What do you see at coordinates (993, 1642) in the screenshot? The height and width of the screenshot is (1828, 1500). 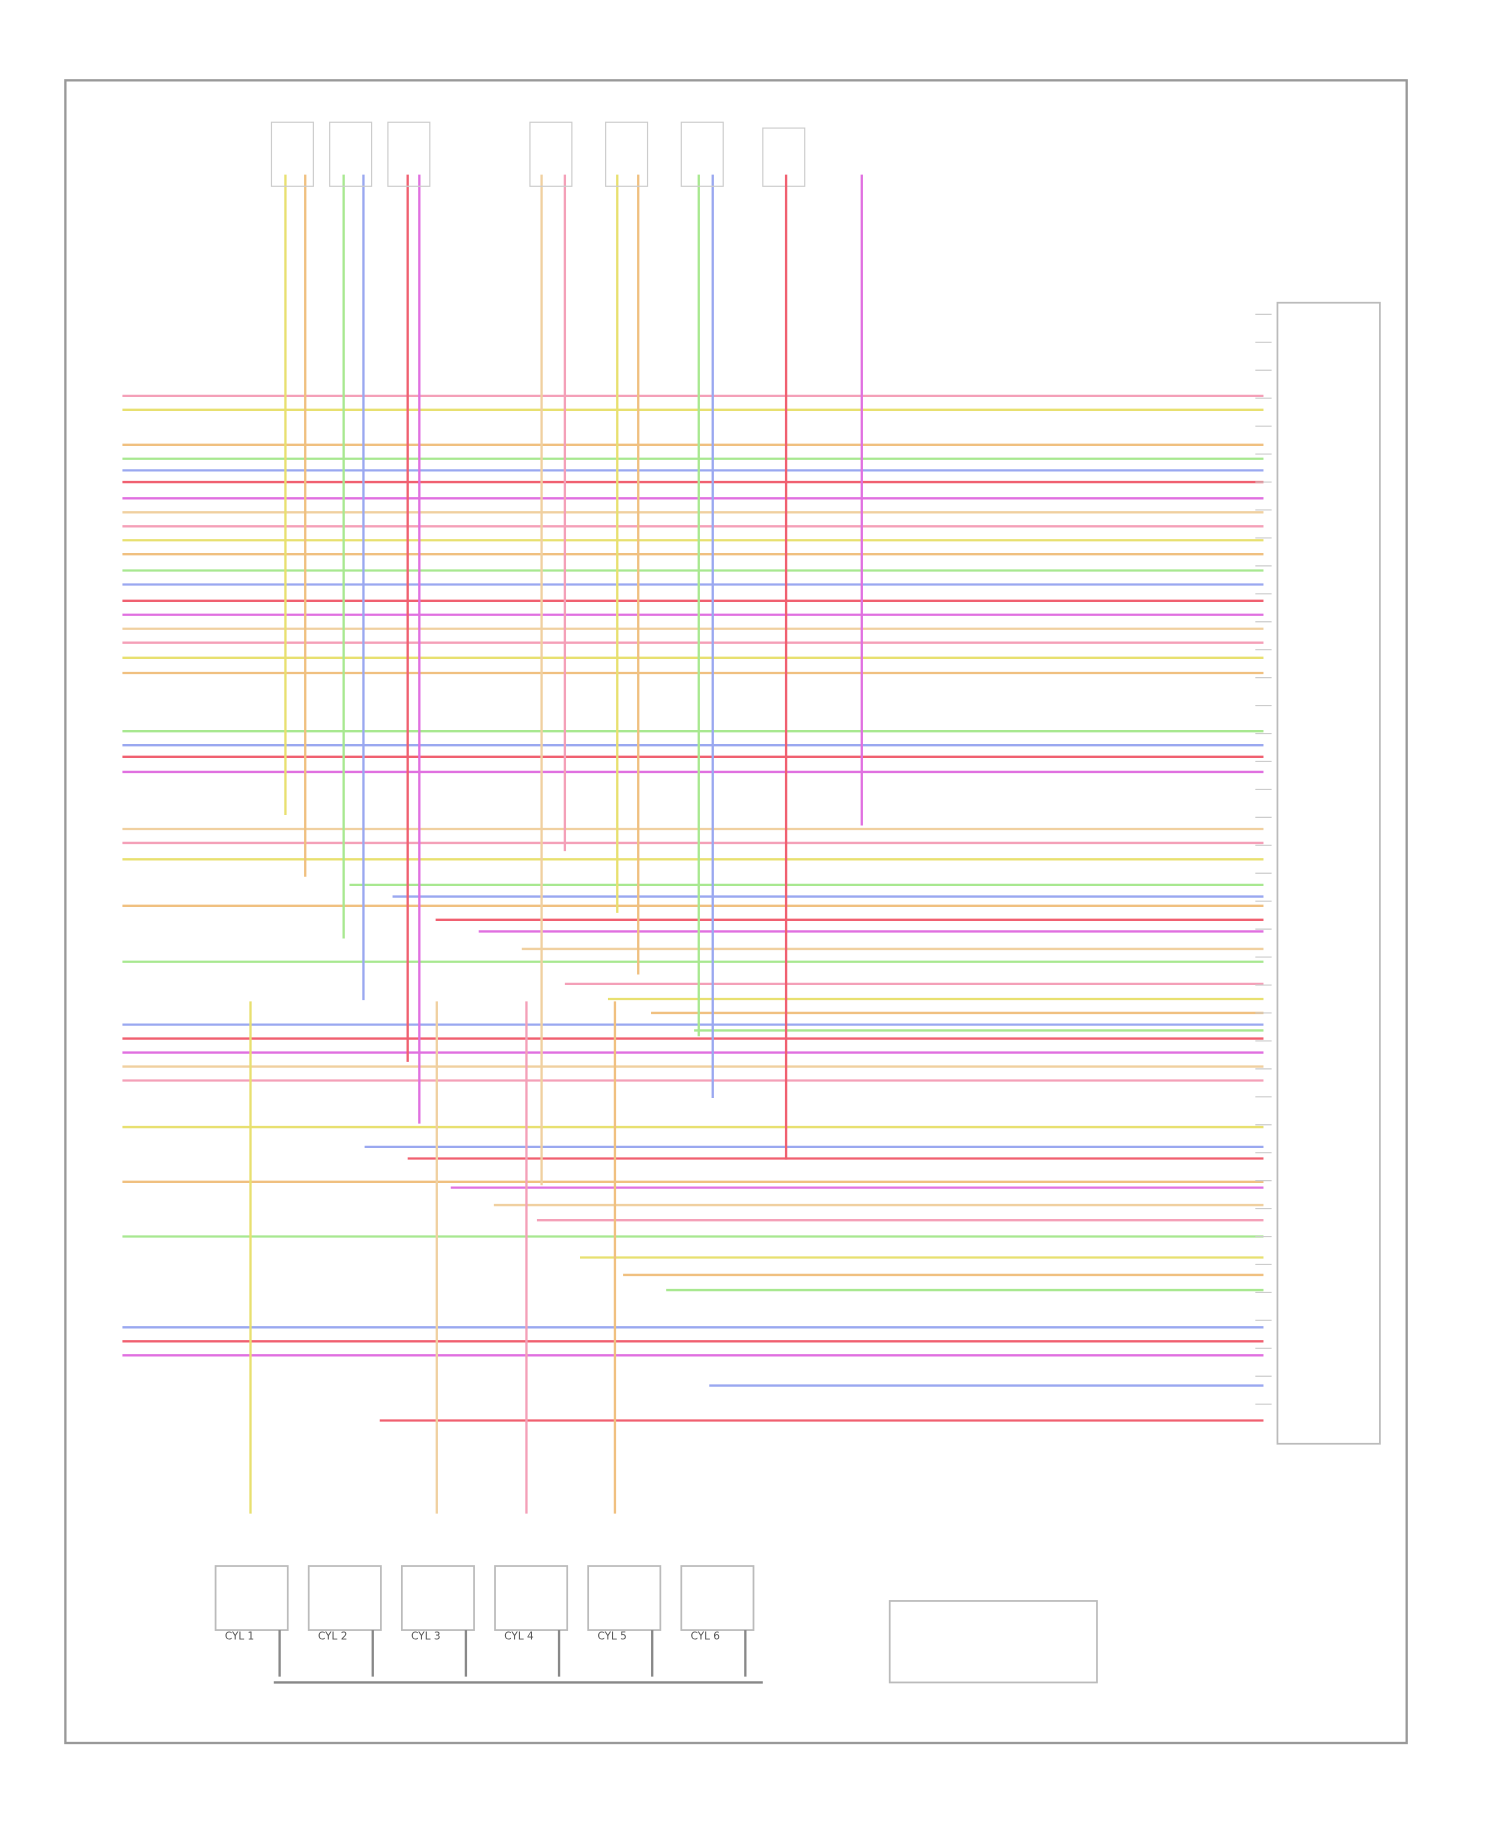 I see `sensor-box` at bounding box center [993, 1642].